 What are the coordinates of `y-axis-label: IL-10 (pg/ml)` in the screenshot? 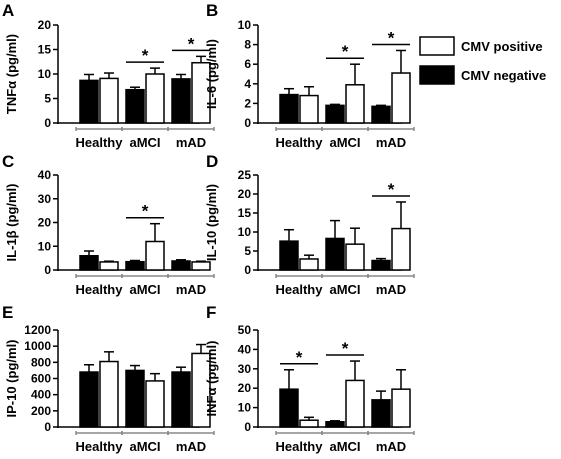 It's located at (211, 222).